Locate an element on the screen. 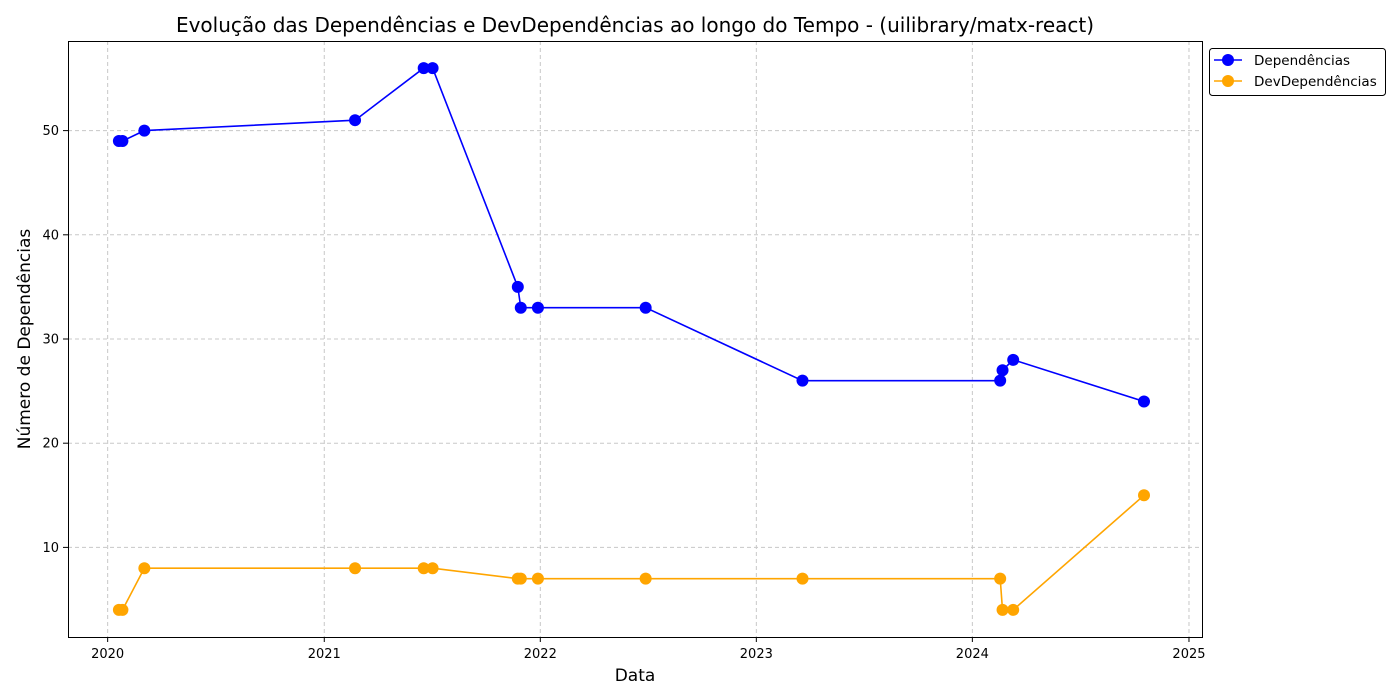 Image resolution: width=1400 pixels, height=700 pixels. y-axis-label: Número de Dependências is located at coordinates (25, 339).